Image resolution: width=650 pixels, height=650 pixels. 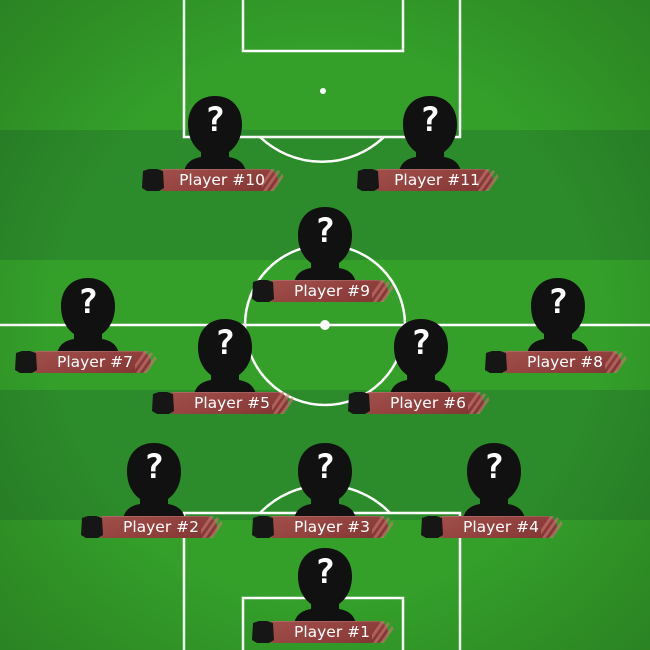 I want to click on player-card-p1: ? Player #1, so click(x=325, y=598).